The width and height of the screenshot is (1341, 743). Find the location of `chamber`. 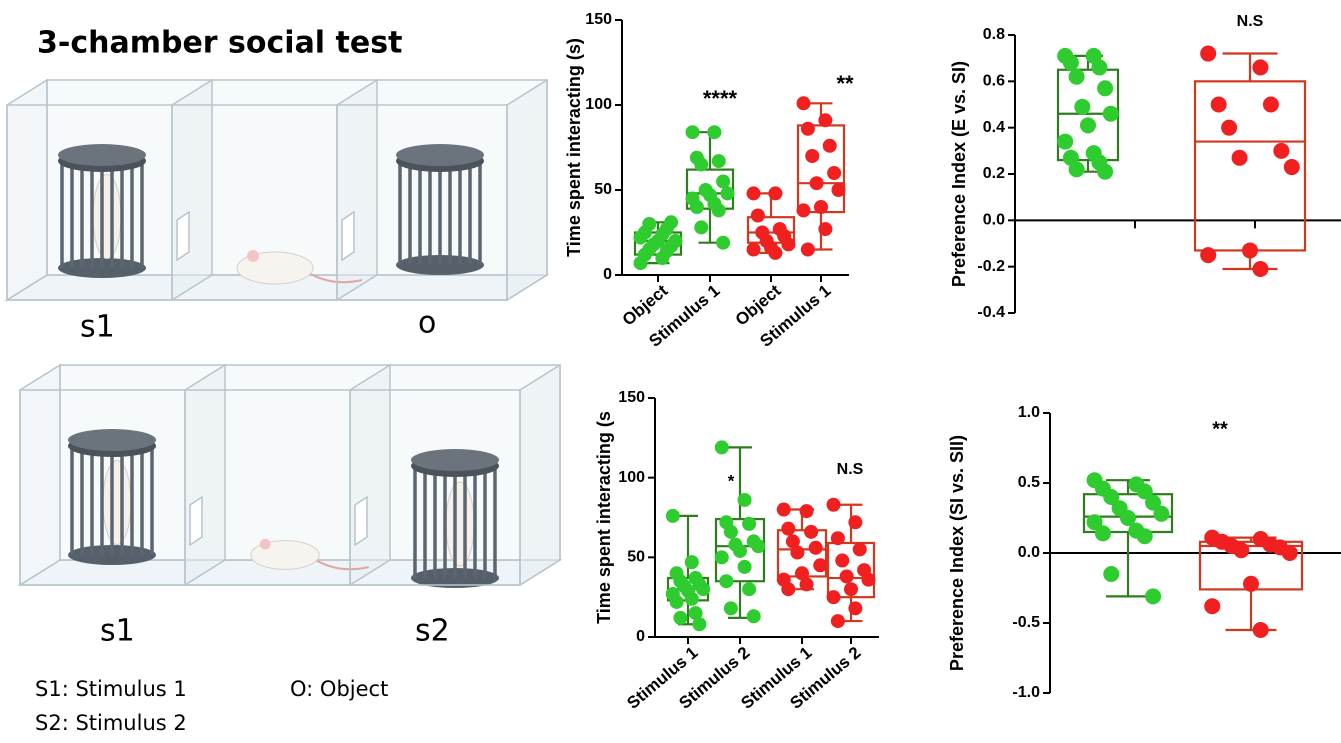

chamber is located at coordinates (290, 475).